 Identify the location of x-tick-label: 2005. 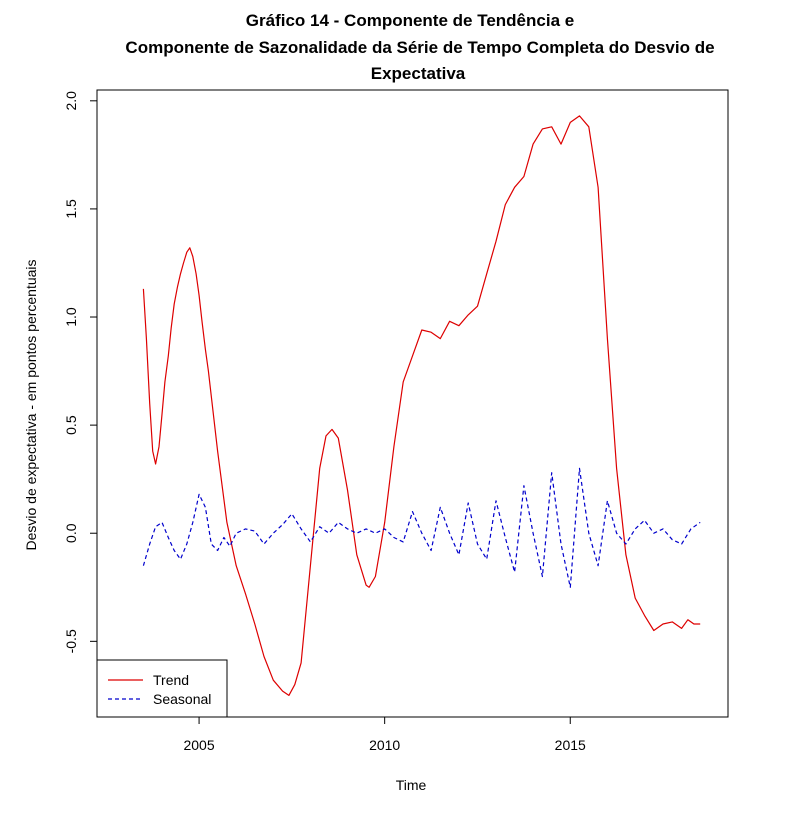
(198, 745).